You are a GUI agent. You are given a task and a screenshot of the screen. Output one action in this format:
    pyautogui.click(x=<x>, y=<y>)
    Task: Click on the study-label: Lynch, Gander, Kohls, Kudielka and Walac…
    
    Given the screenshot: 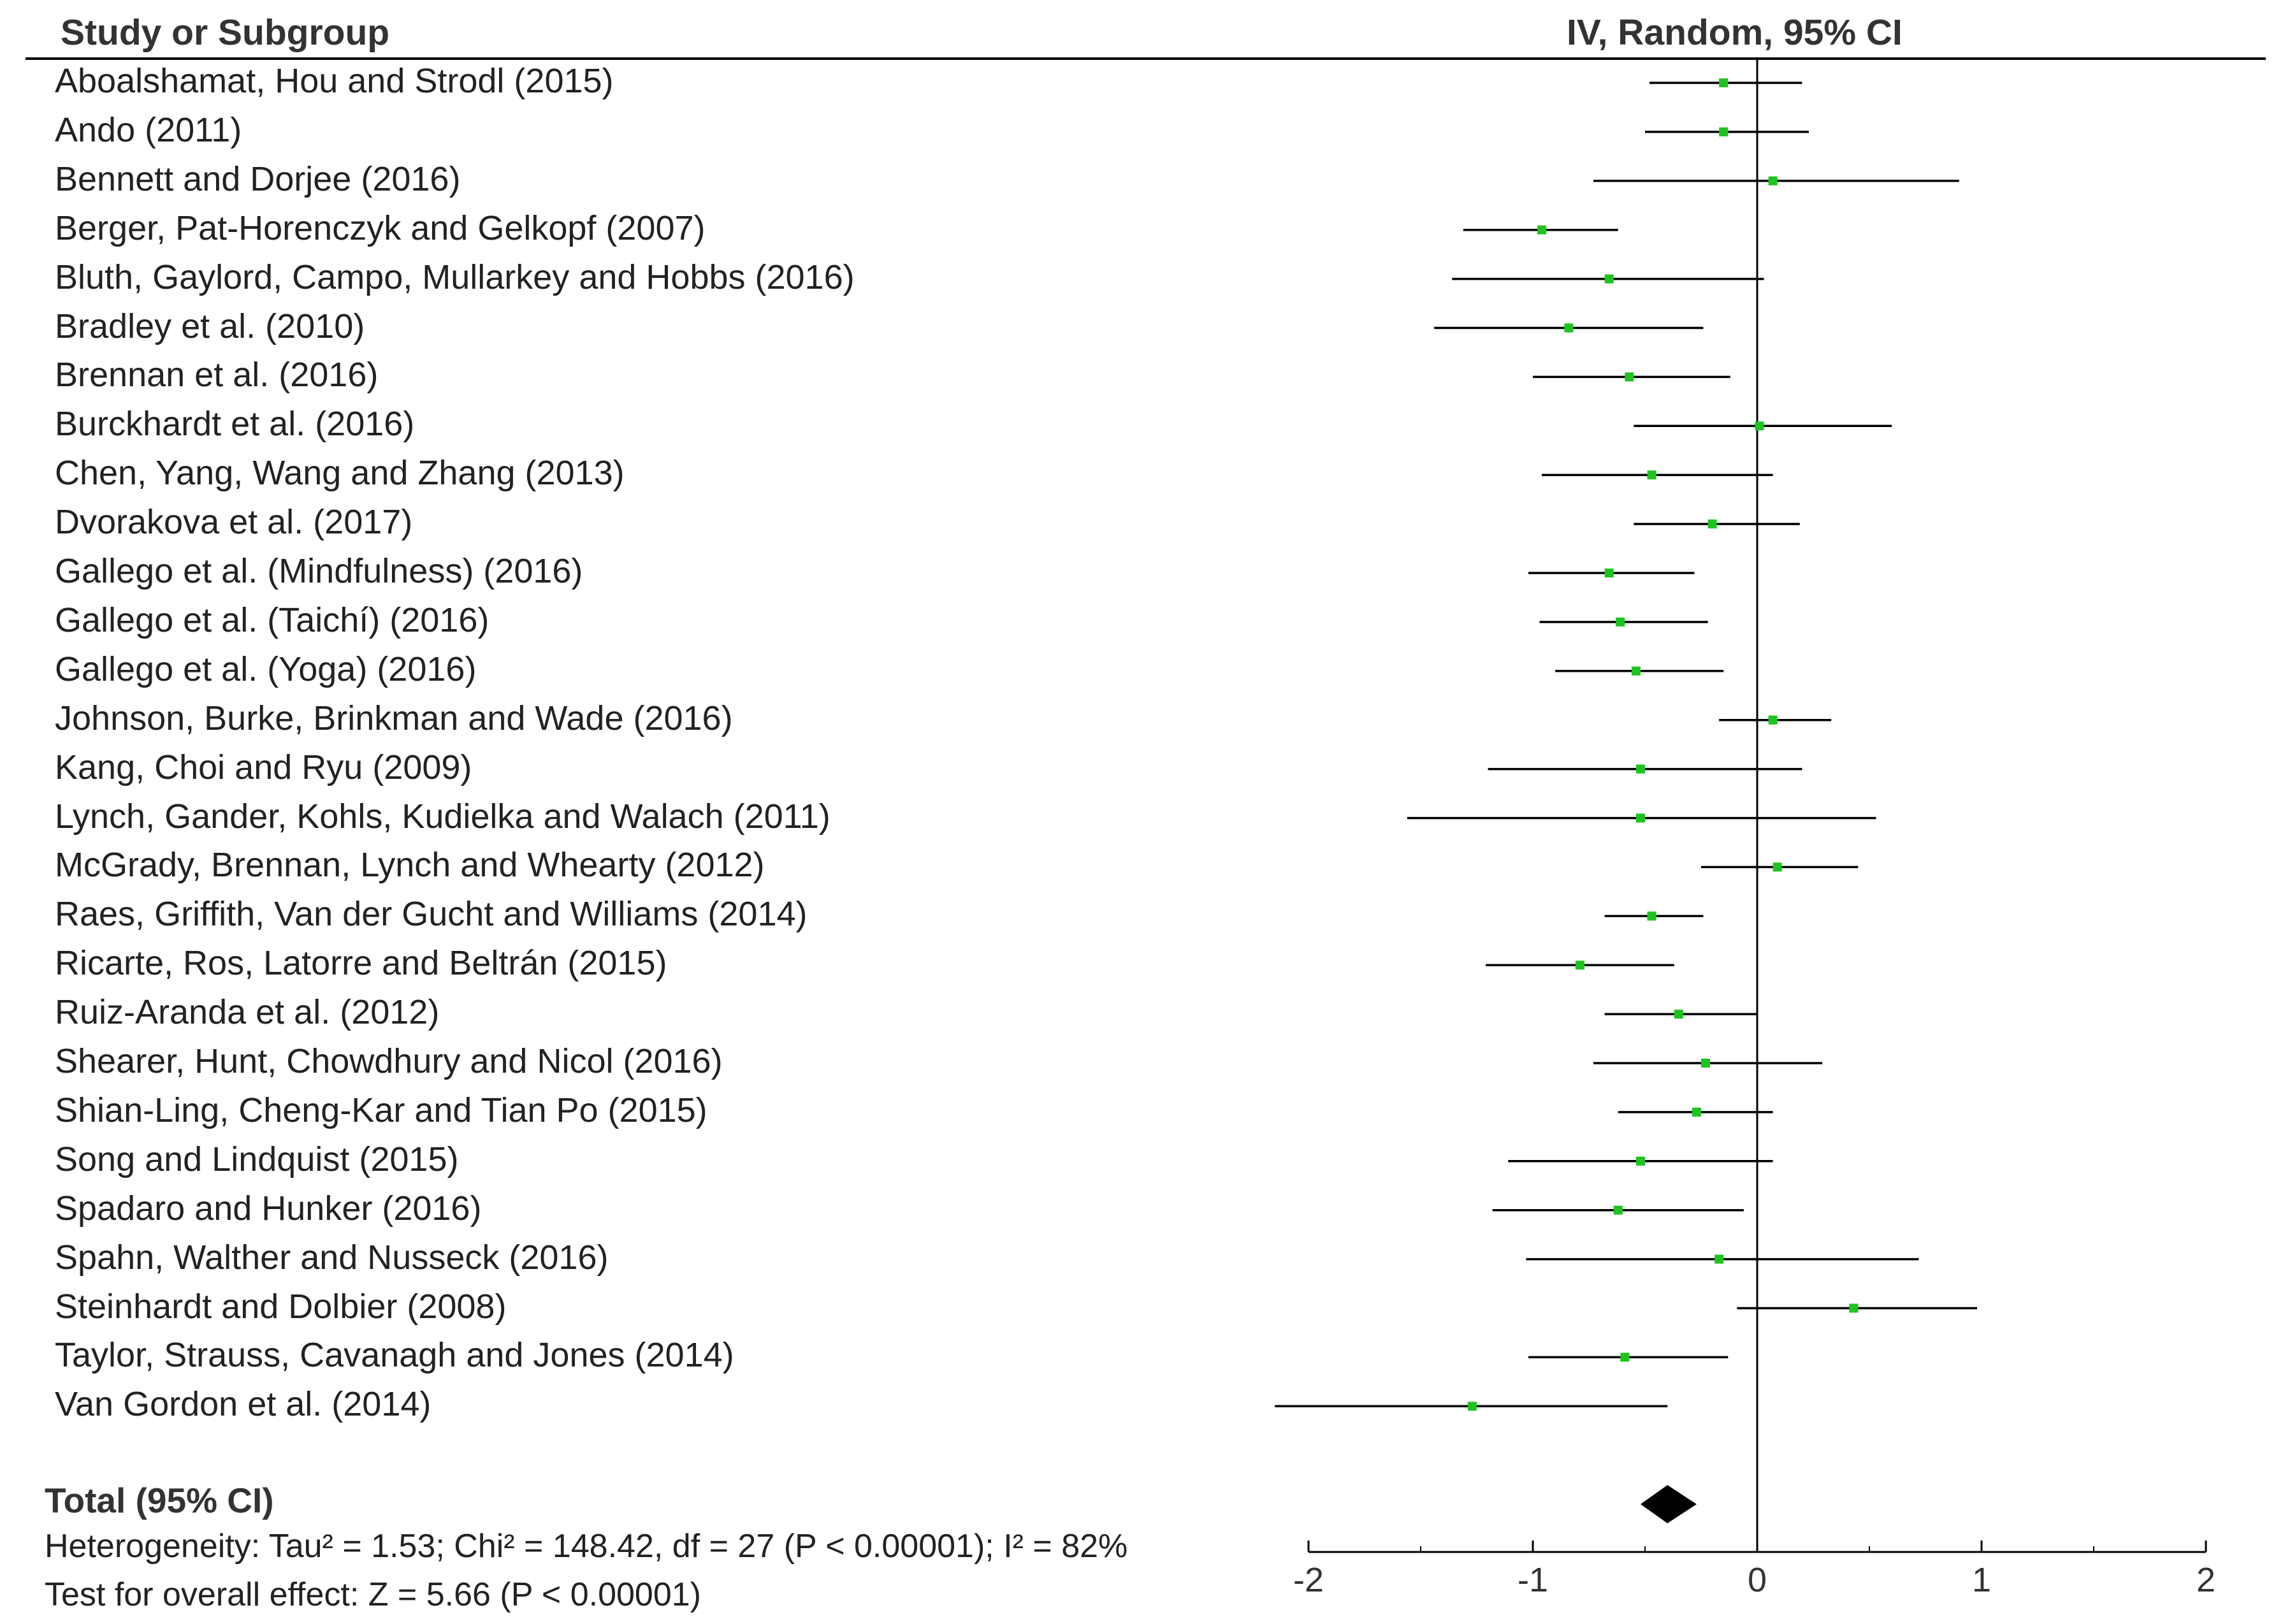 What is the action you would take?
    pyautogui.click(x=443, y=816)
    